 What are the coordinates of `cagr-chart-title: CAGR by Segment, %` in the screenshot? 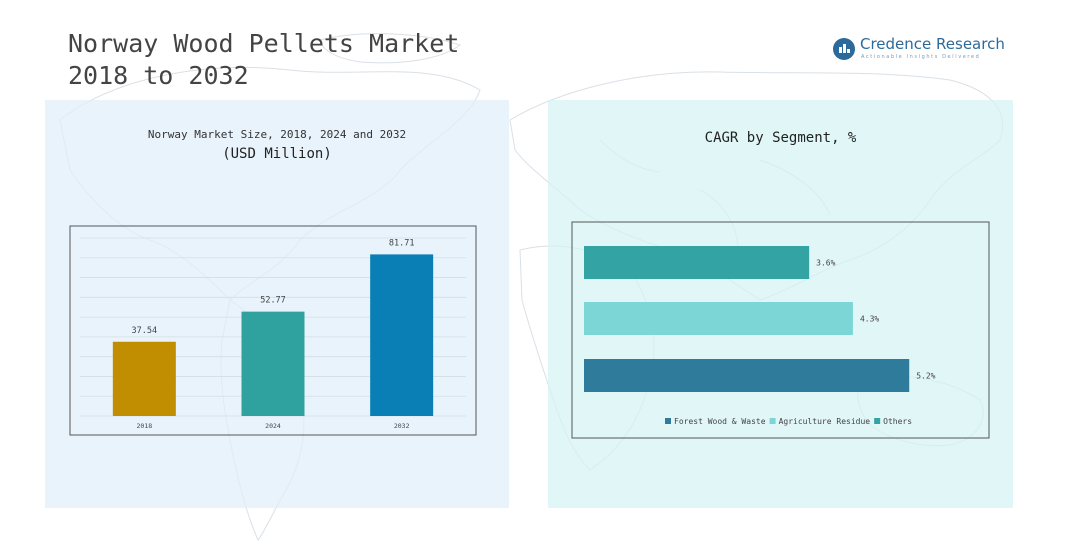 It's located at (780, 138).